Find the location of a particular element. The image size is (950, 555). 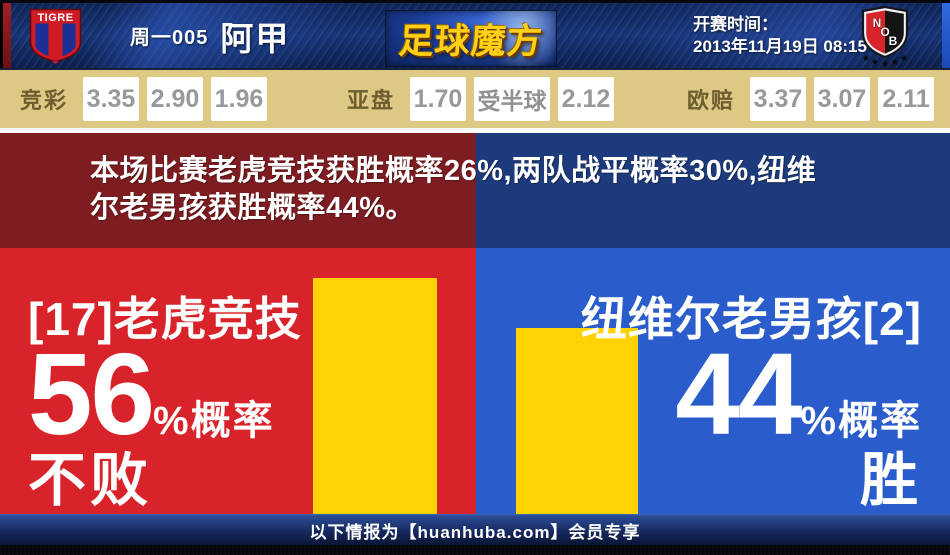

footer-text: 以下情报为【huanhuba.com】会员专享 is located at coordinates (475, 532).